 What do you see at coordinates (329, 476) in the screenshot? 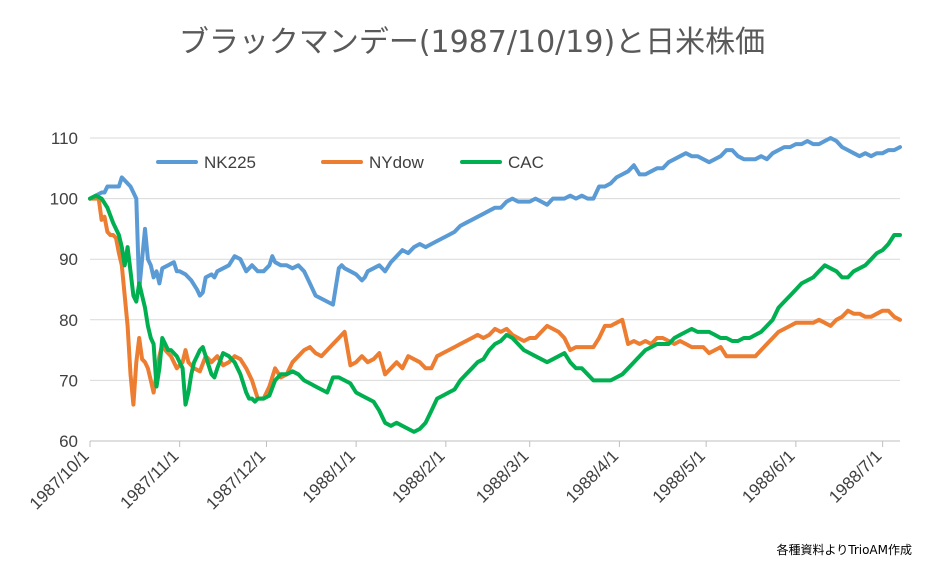
I see `x-tick-label: 1988/1/1` at bounding box center [329, 476].